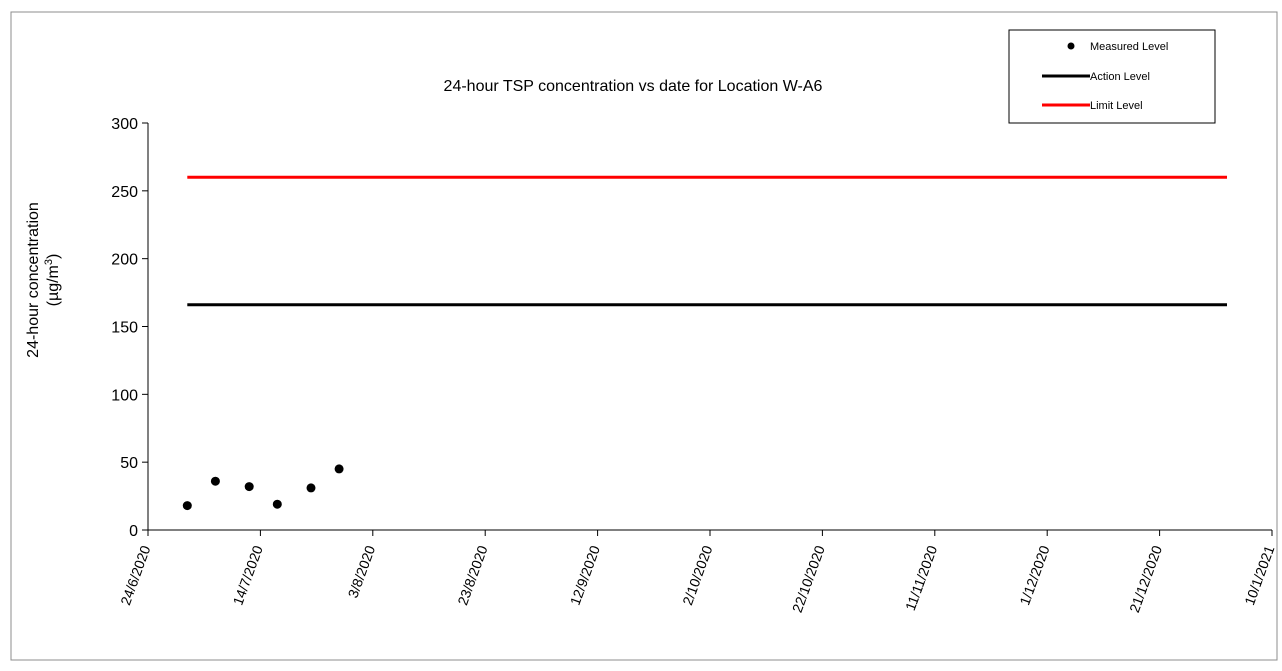  I want to click on y-axis-unit-prefix: (µg/m, so click(53, 285).